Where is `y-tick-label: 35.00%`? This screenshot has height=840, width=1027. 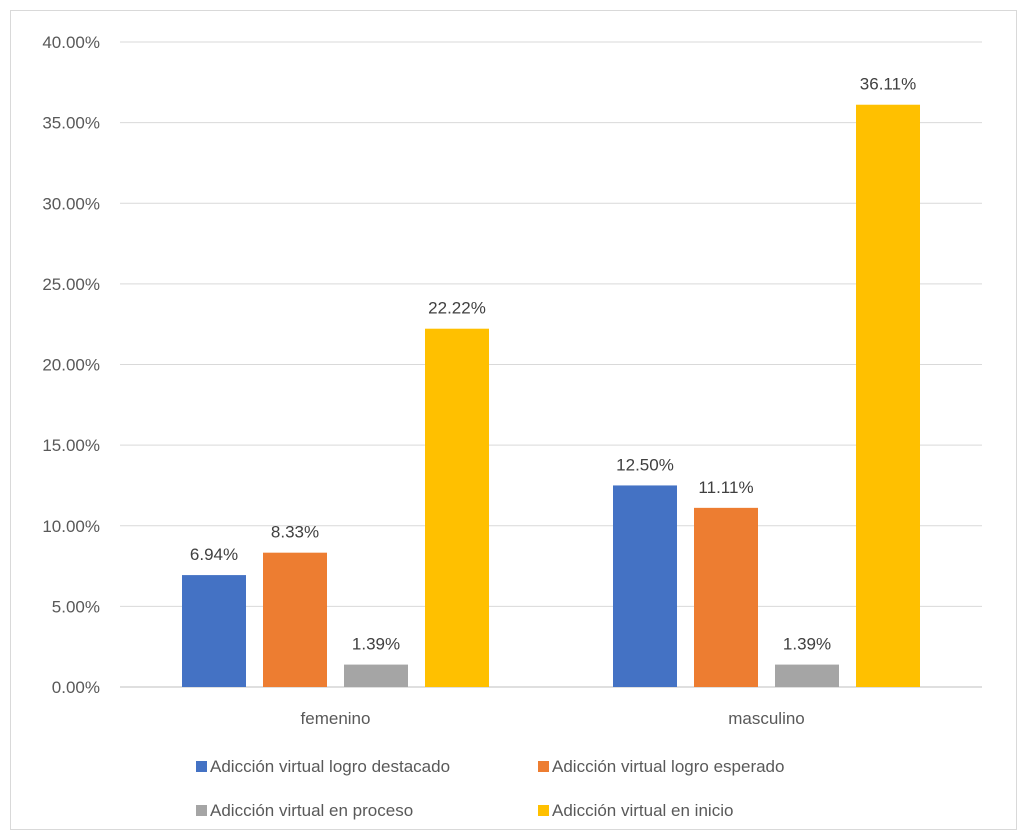
y-tick-label: 35.00% is located at coordinates (71, 123).